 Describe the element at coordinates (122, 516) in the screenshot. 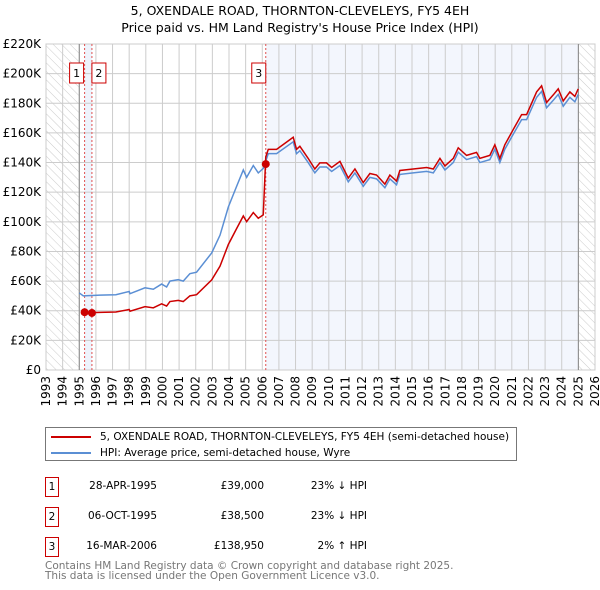

I see `sale-date: 06-OCT-1995` at that location.